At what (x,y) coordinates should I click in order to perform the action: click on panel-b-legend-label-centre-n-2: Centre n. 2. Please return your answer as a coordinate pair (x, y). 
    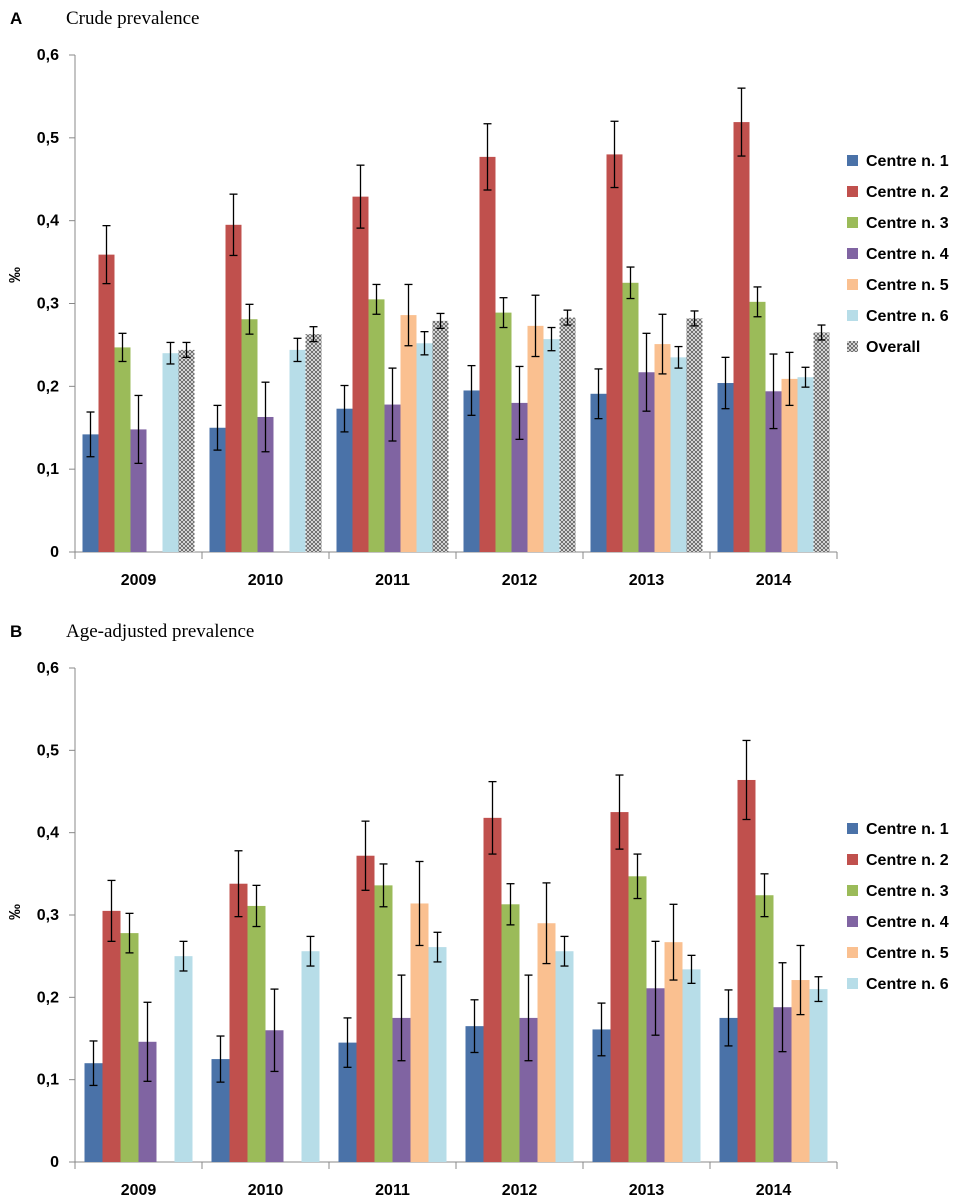
    Looking at the image, I should click on (907, 860).